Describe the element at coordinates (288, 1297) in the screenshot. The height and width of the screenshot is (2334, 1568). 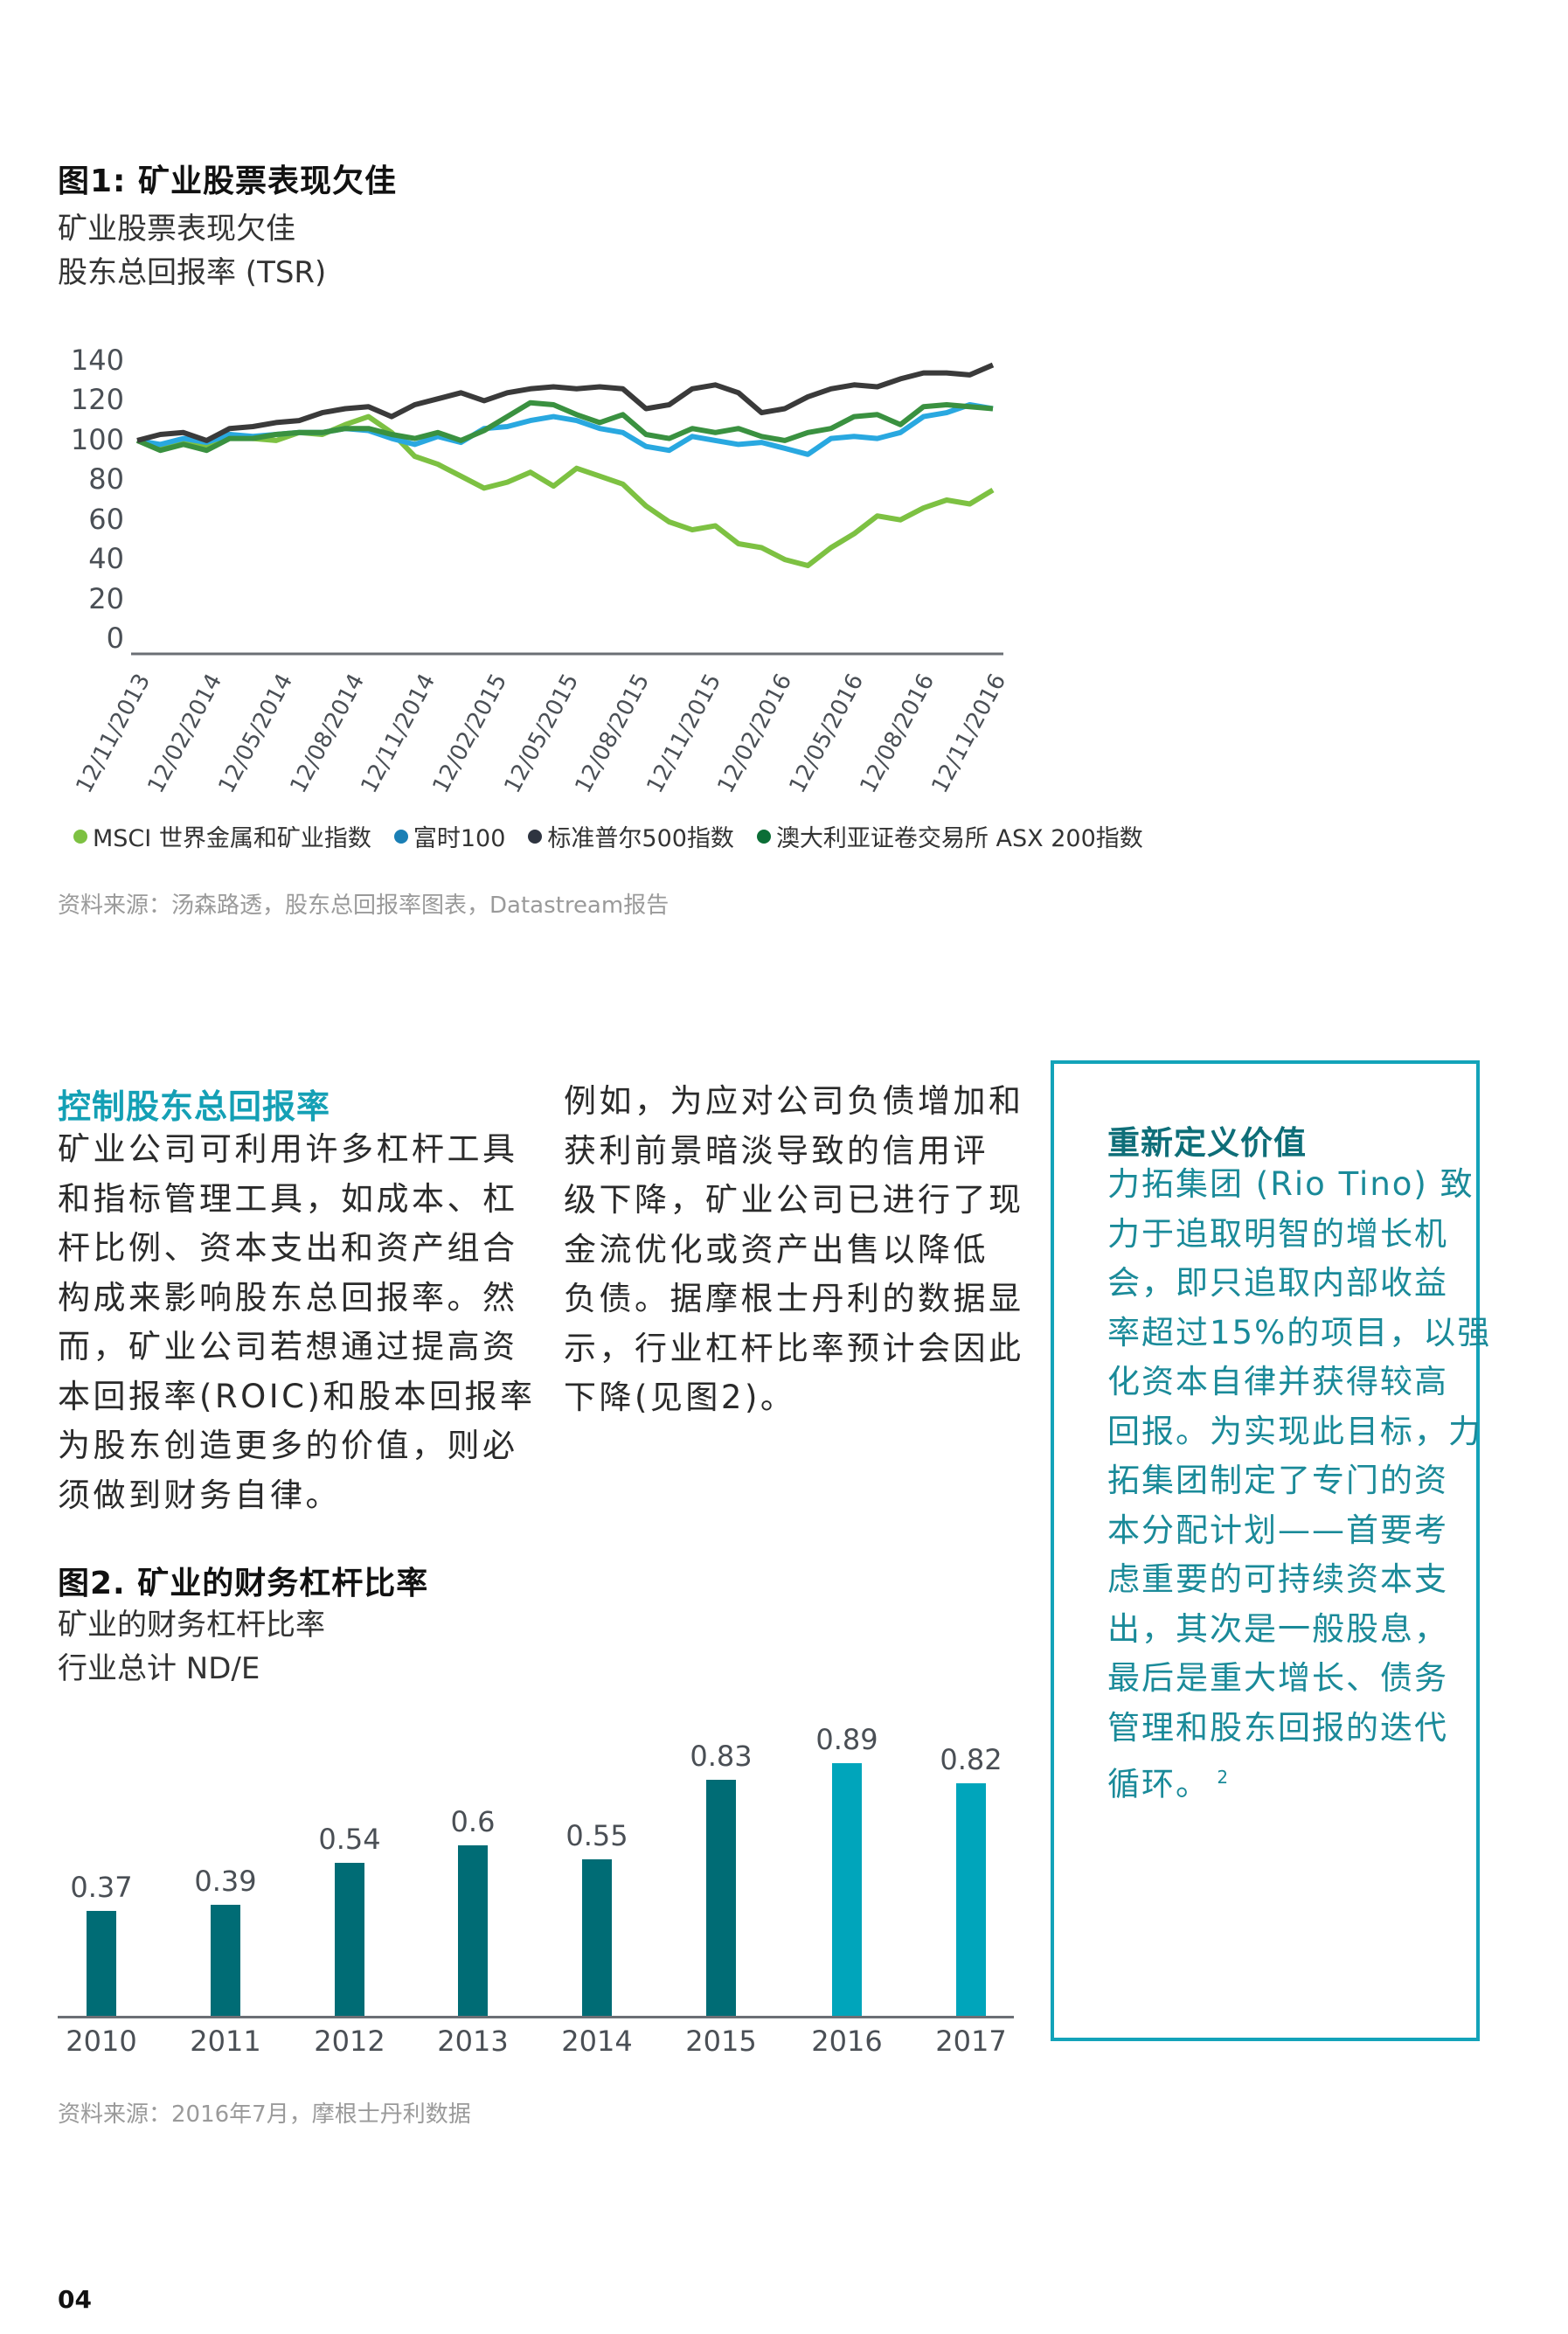
I see `body-col1-line: 构成来影响股东总回报率。然` at that location.